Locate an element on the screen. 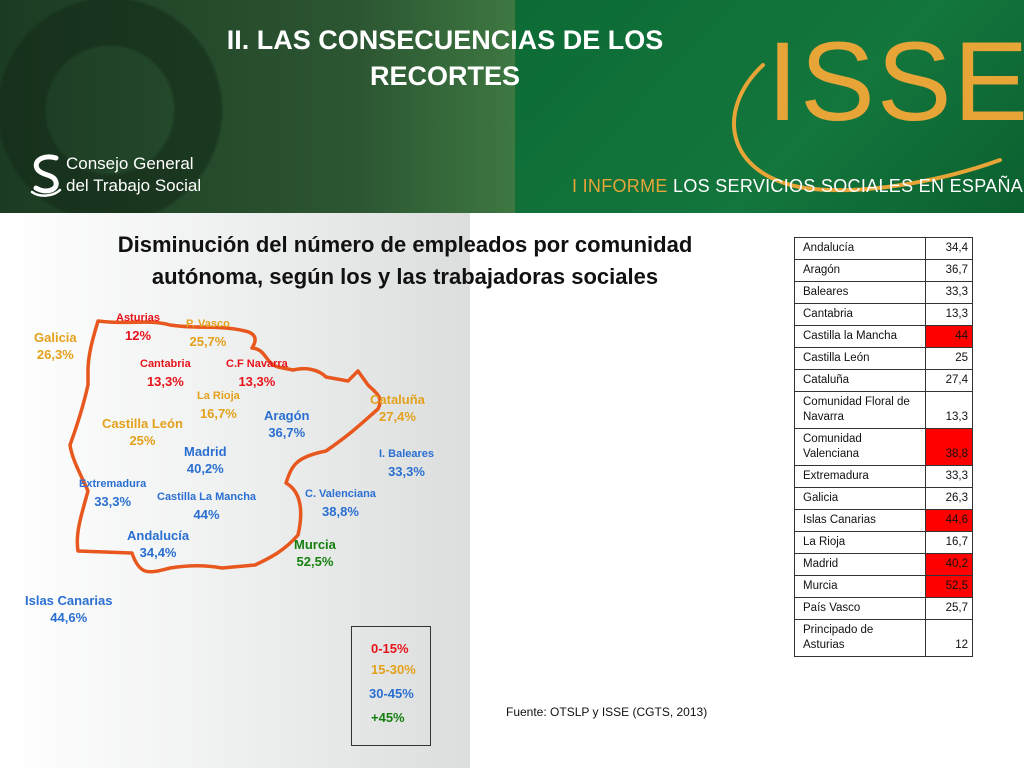  region-name: Galicia is located at coordinates (55, 337).